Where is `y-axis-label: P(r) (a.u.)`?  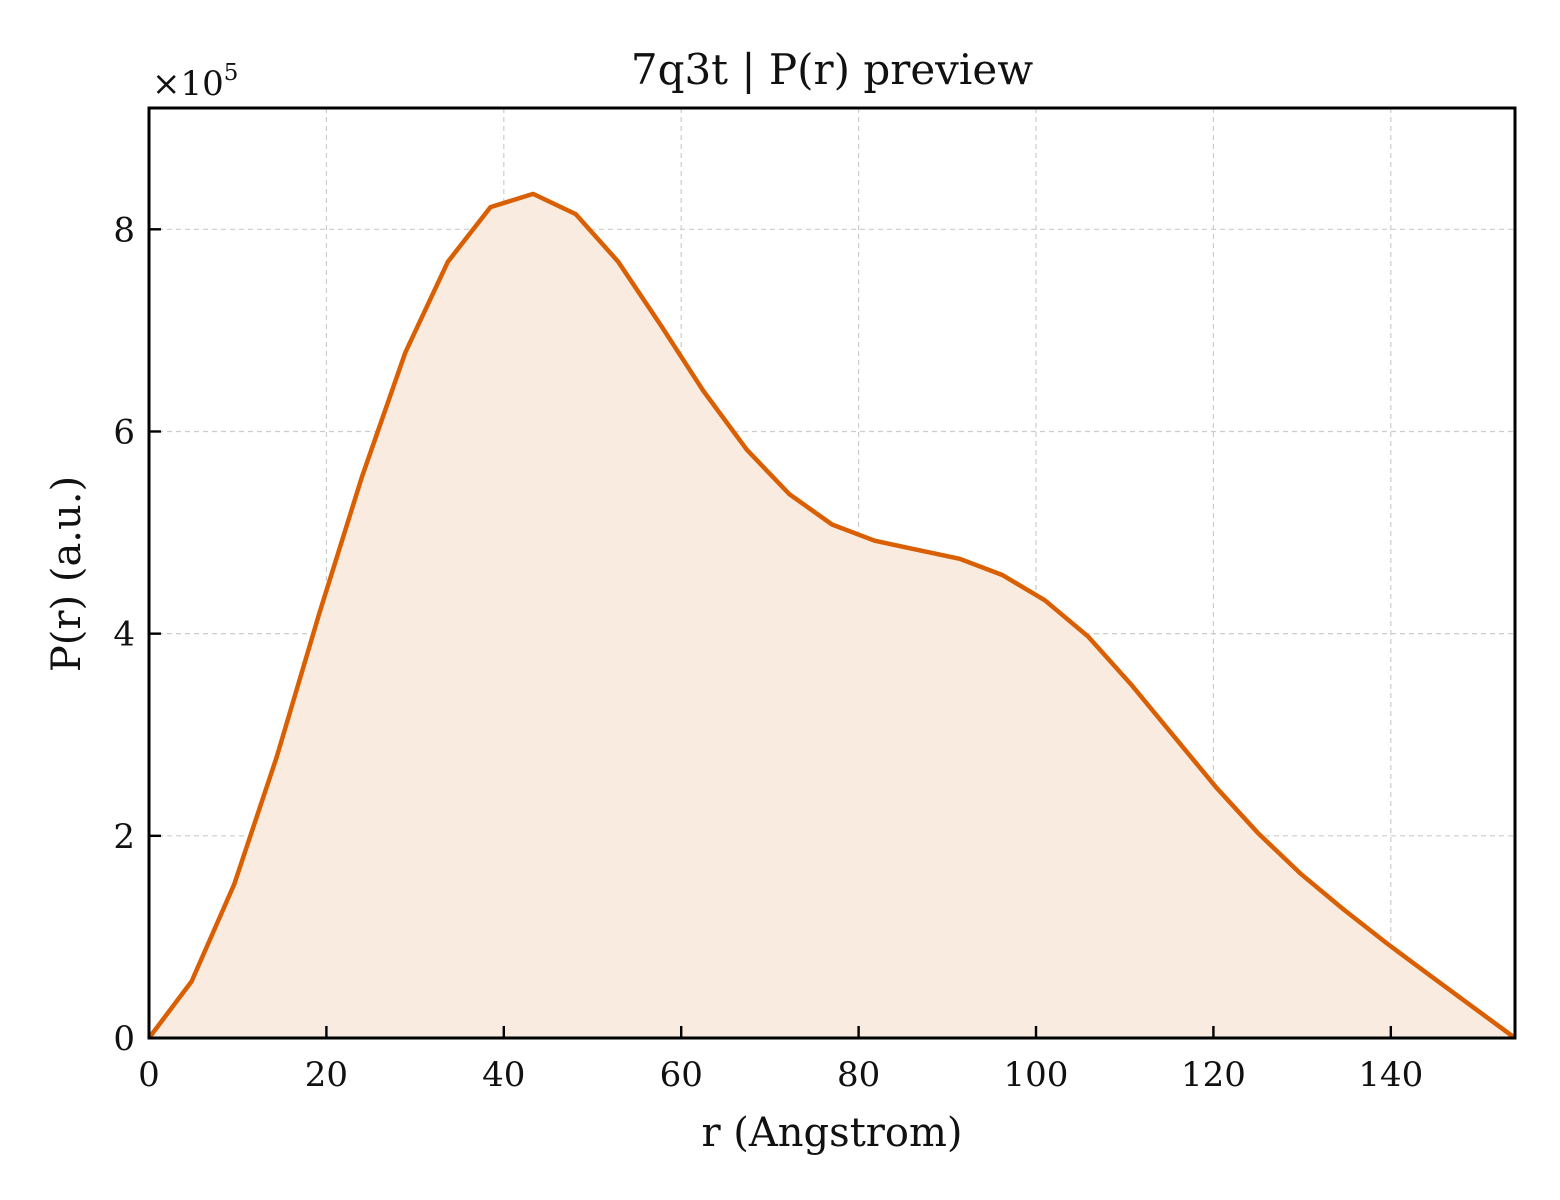 y-axis-label: P(r) (a.u.) is located at coordinates (67, 574).